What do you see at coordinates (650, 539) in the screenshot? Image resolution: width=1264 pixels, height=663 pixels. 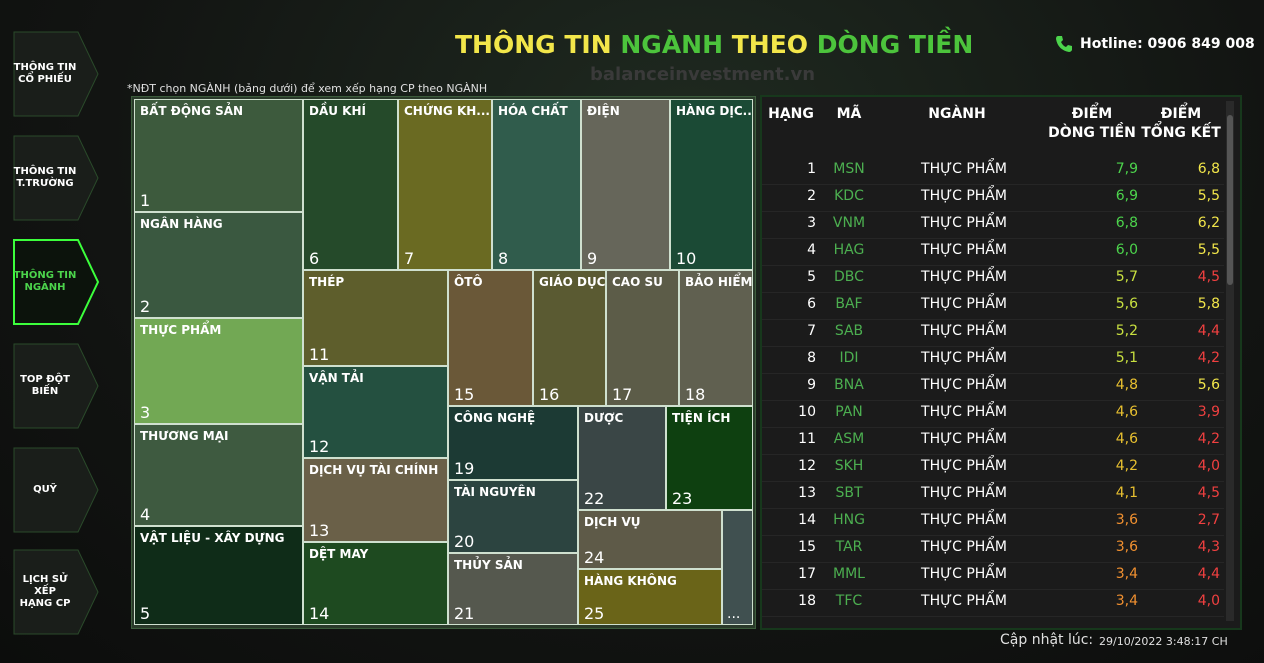 I see `treemap-tile: DỊCH VỤ 24` at bounding box center [650, 539].